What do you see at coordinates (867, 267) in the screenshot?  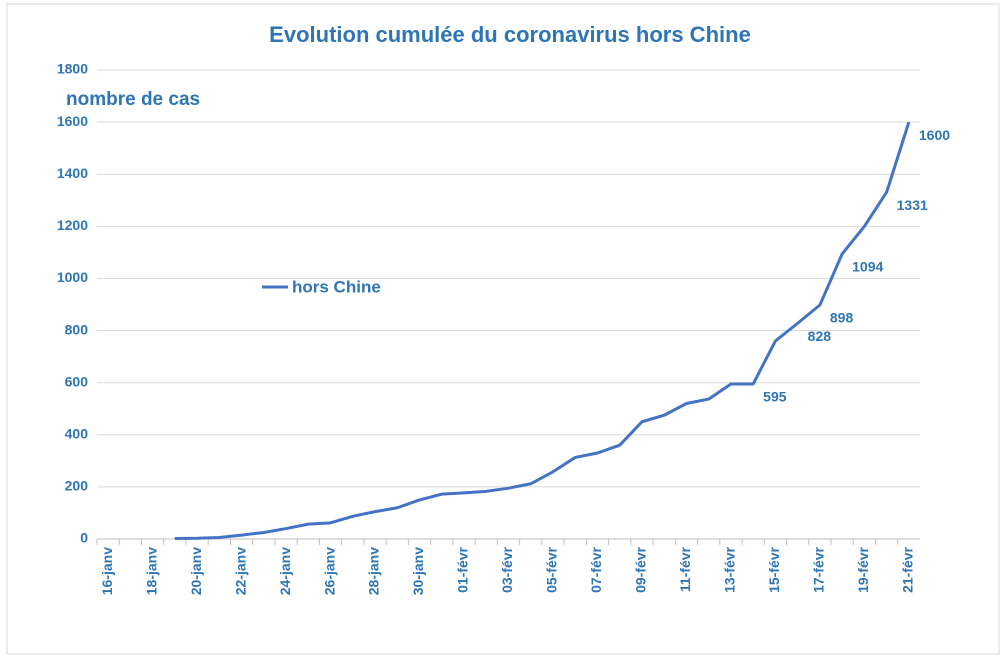 I see `data-label: 1094` at bounding box center [867, 267].